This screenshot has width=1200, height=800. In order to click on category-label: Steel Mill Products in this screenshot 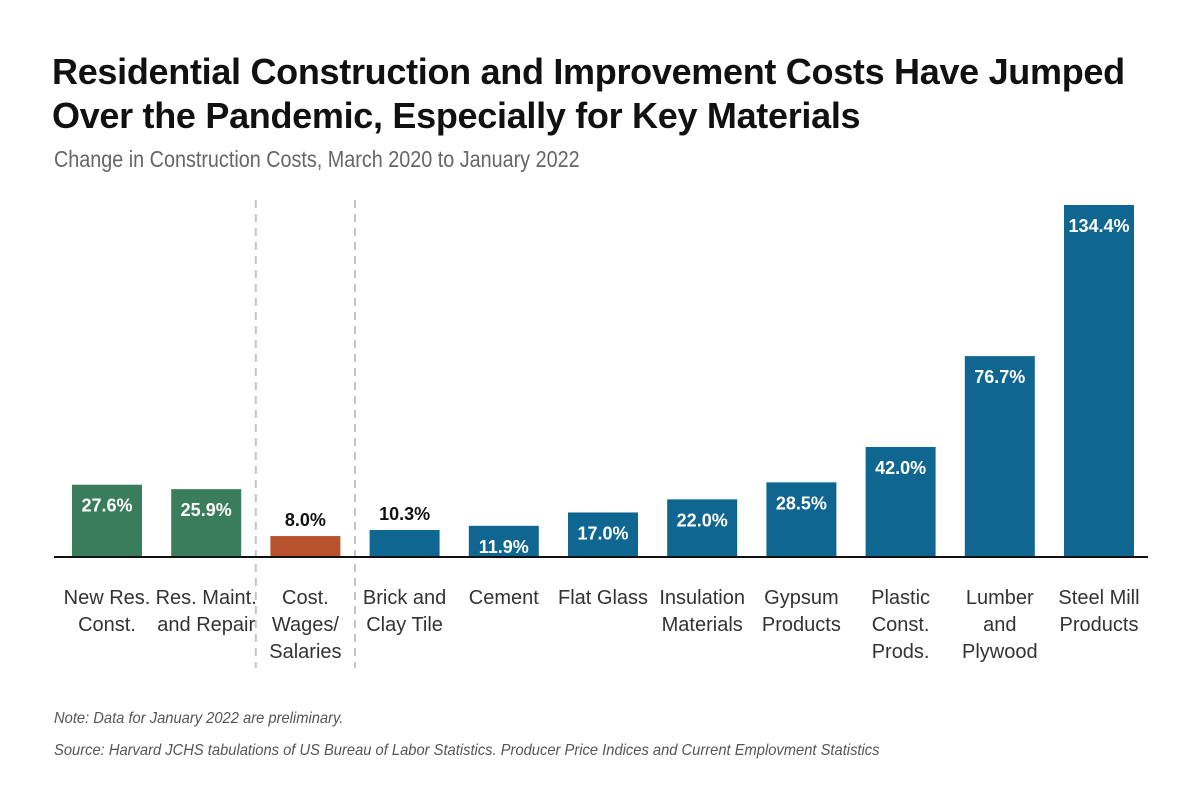, I will do `click(1098, 611)`.